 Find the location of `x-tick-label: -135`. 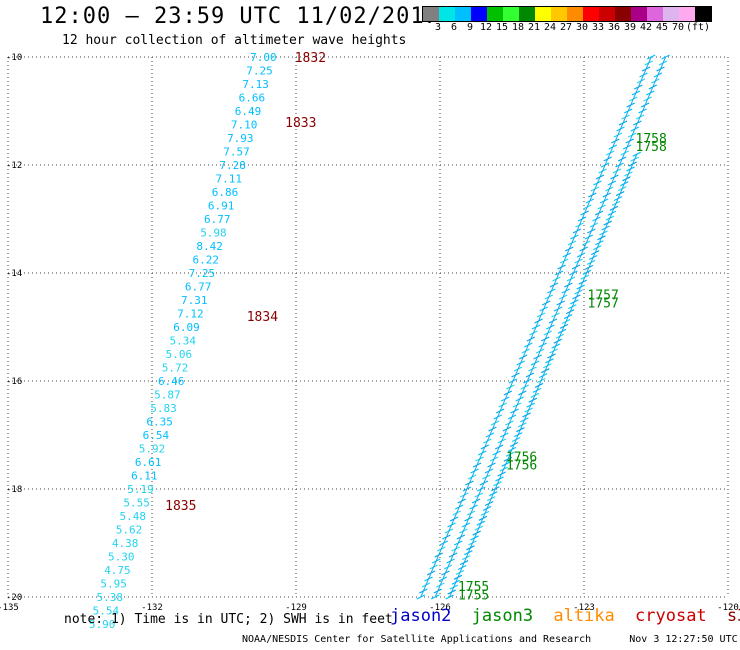

x-tick-label: -135 is located at coordinates (9, 608).